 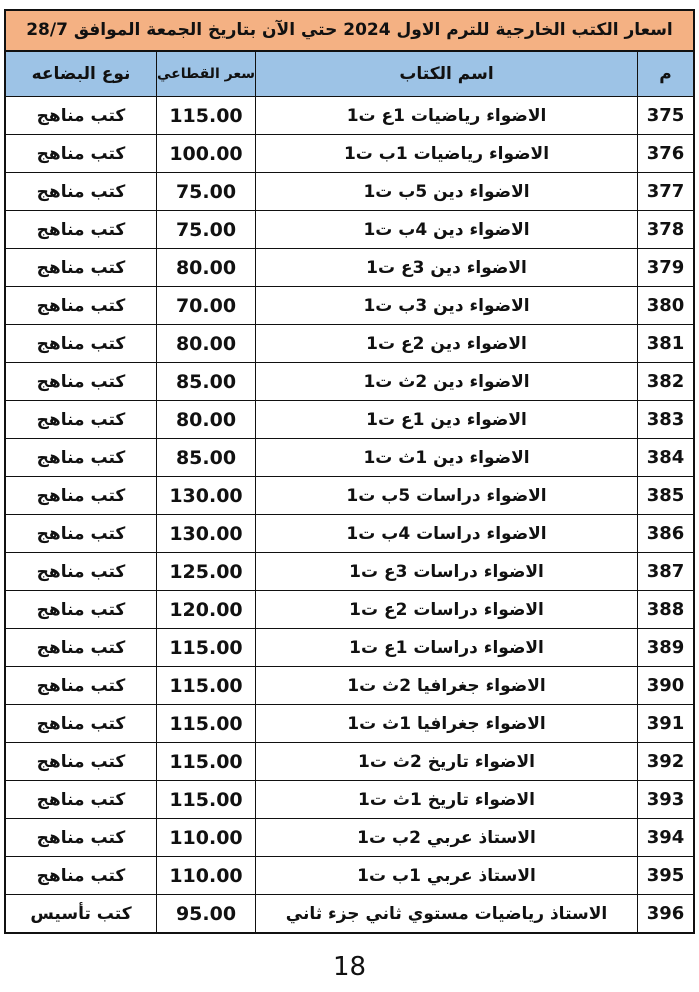 I want to click on row-number: 381, so click(x=665, y=343).